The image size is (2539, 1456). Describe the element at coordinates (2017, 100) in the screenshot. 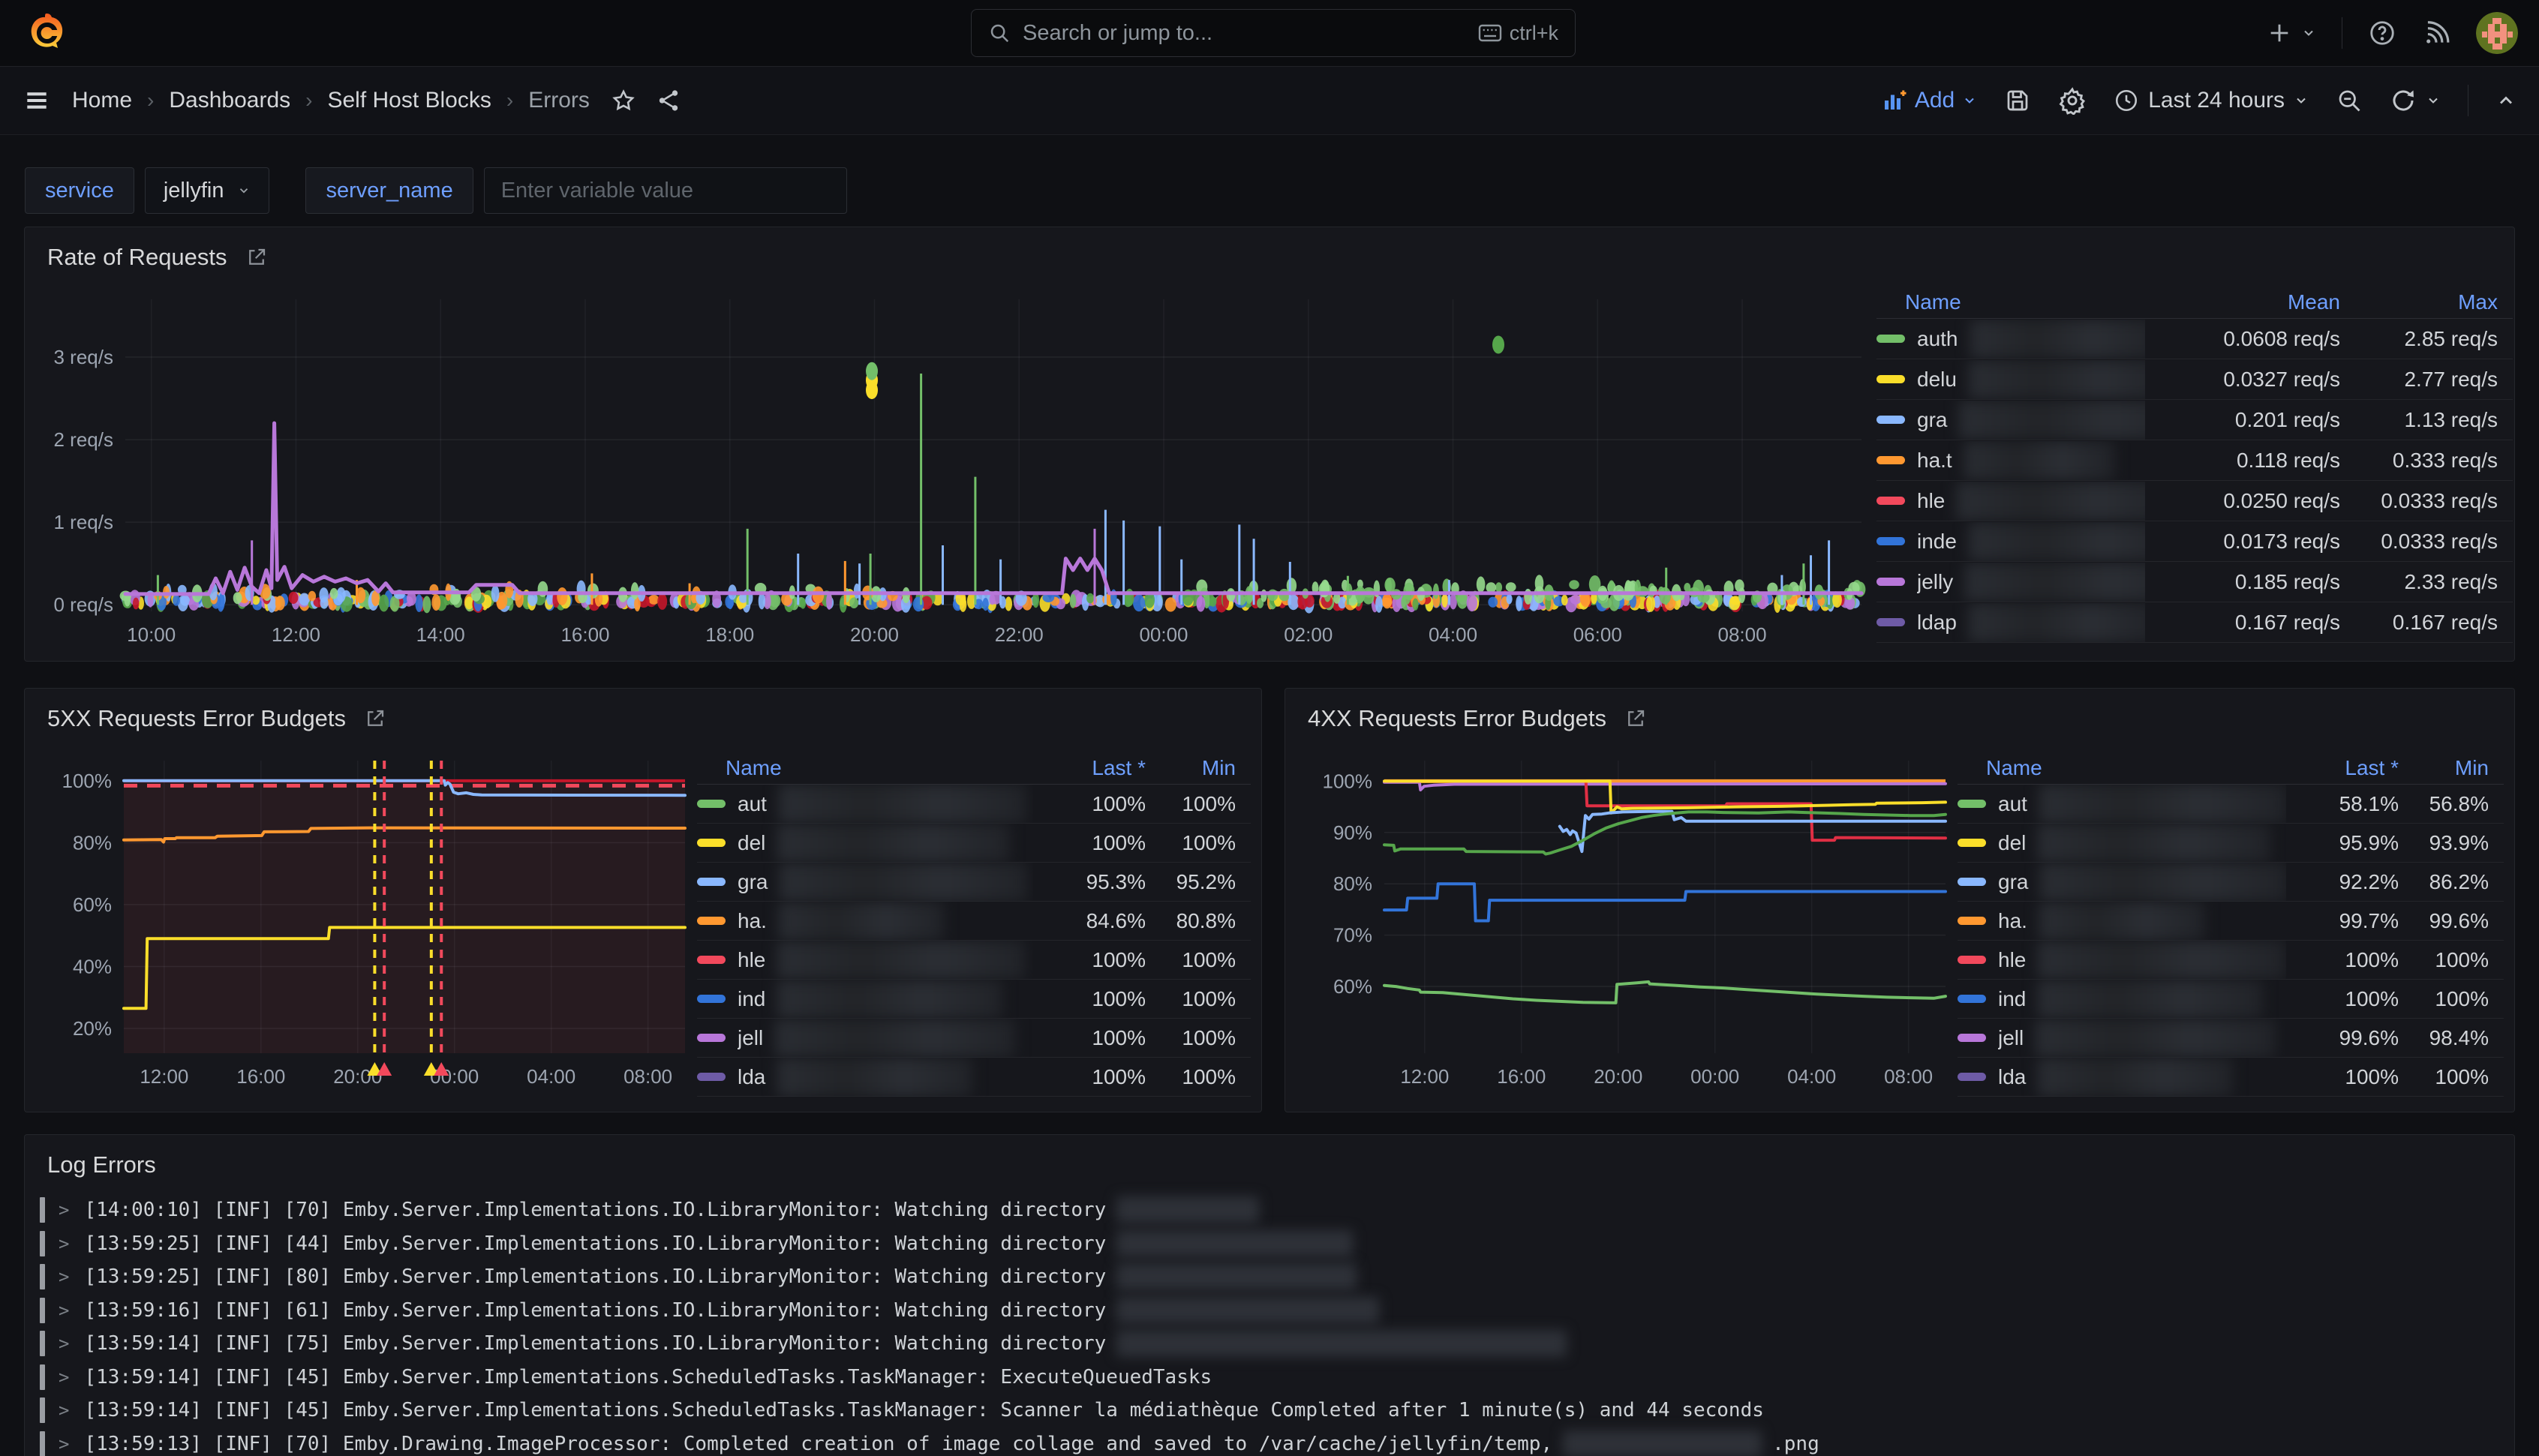

I see `save-icon` at that location.